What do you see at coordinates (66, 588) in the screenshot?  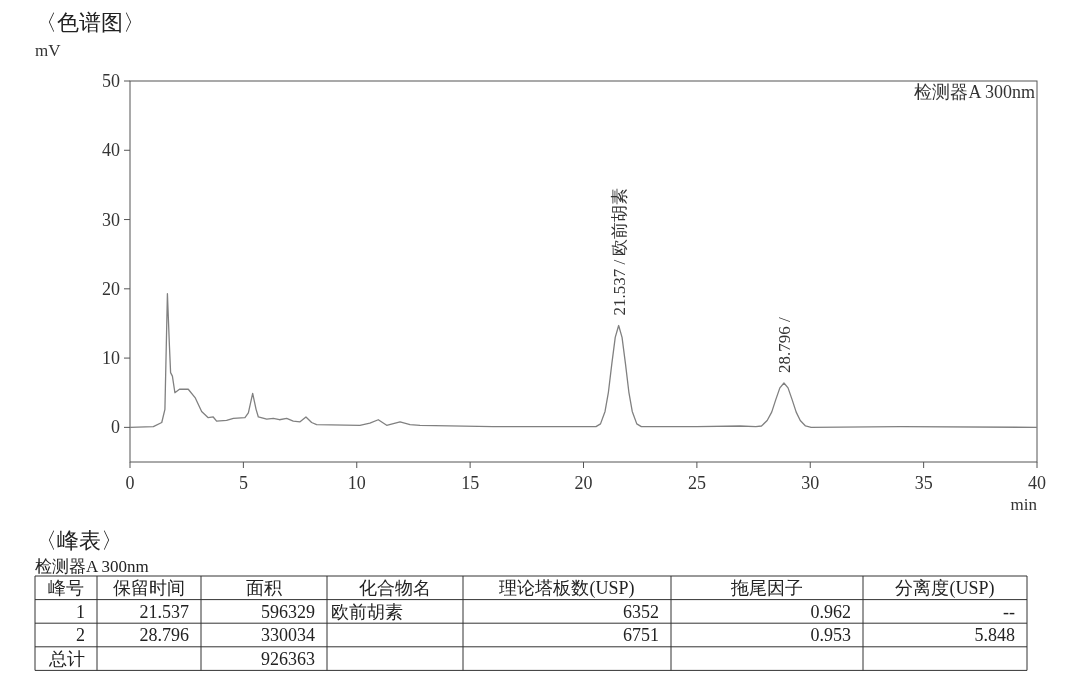 I see `text: 峰号` at bounding box center [66, 588].